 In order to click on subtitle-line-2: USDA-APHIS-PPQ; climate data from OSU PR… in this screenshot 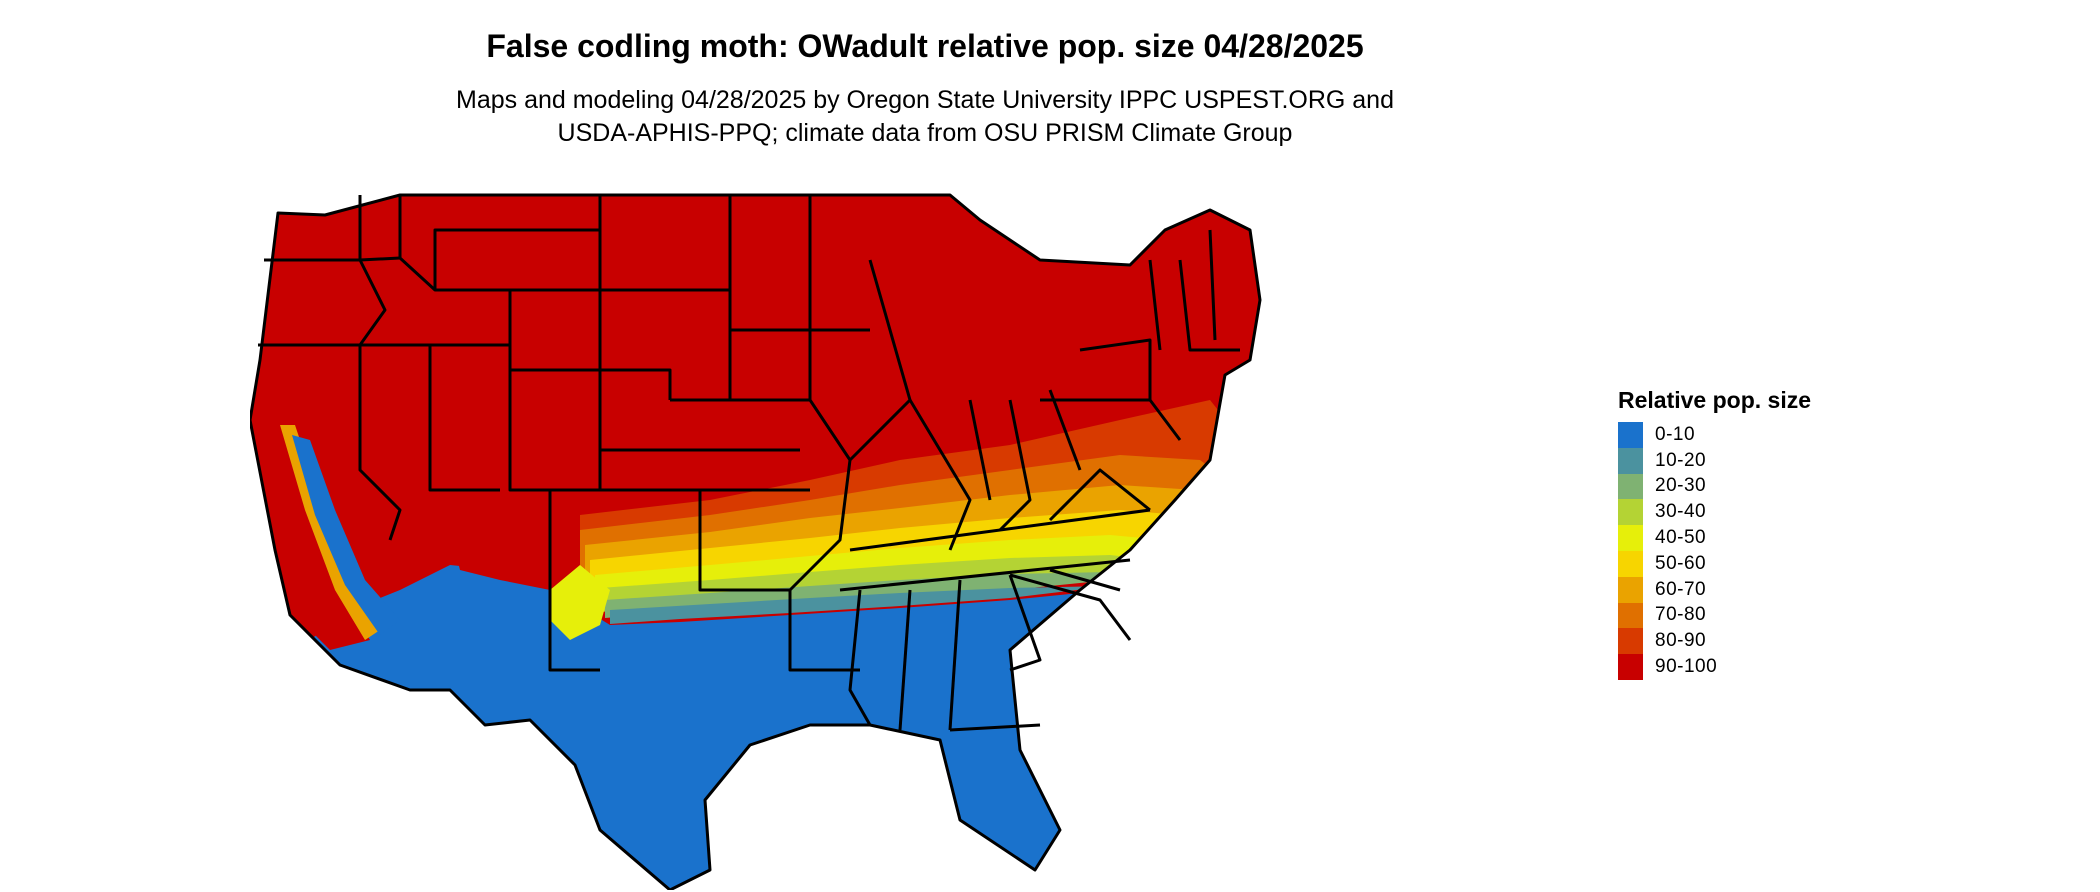, I will do `click(925, 133)`.